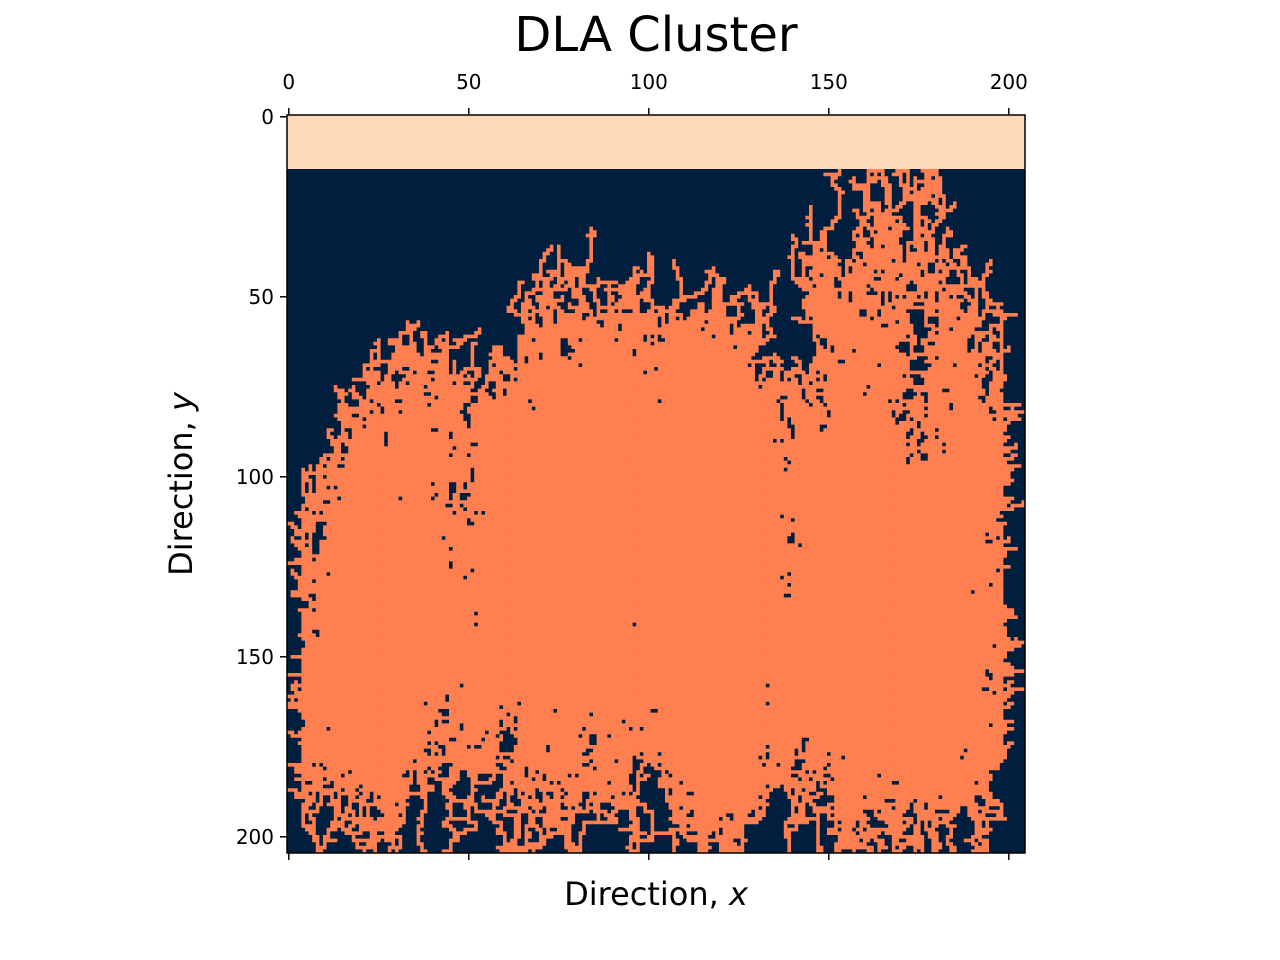 This screenshot has height=960, width=1280. I want to click on x-axis-label: Direction, x, so click(656, 894).